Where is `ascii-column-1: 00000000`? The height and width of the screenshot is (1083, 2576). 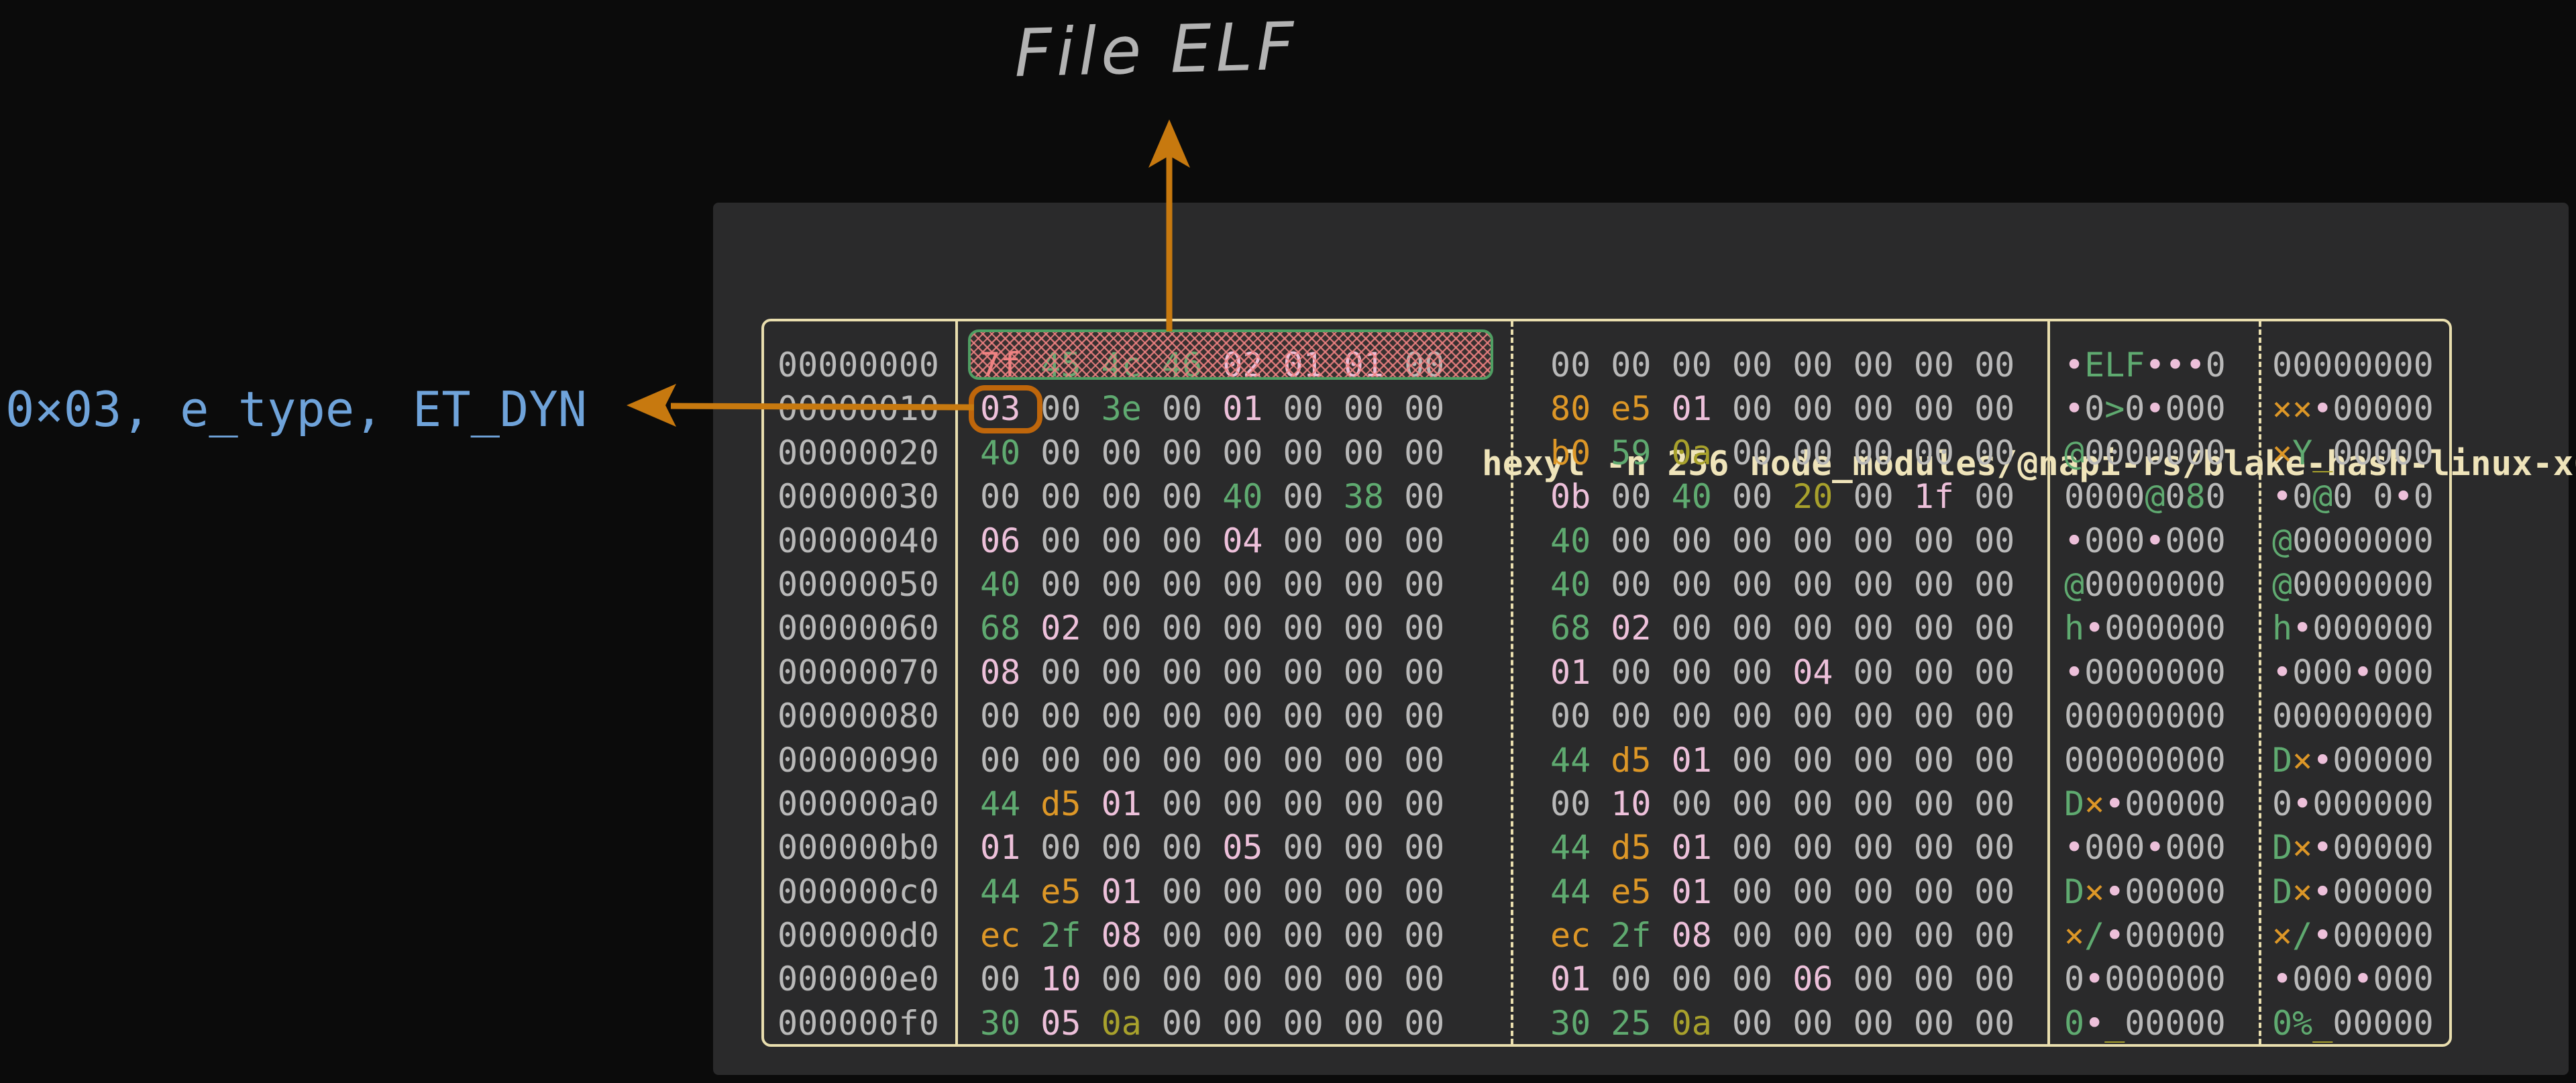
ascii-column-1: 00000000 is located at coordinates (2145, 760).